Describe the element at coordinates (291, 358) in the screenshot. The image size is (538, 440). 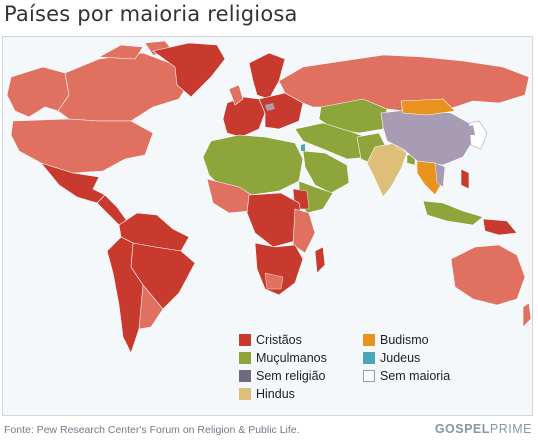
I see `legend-label: Muçulmanos` at that location.